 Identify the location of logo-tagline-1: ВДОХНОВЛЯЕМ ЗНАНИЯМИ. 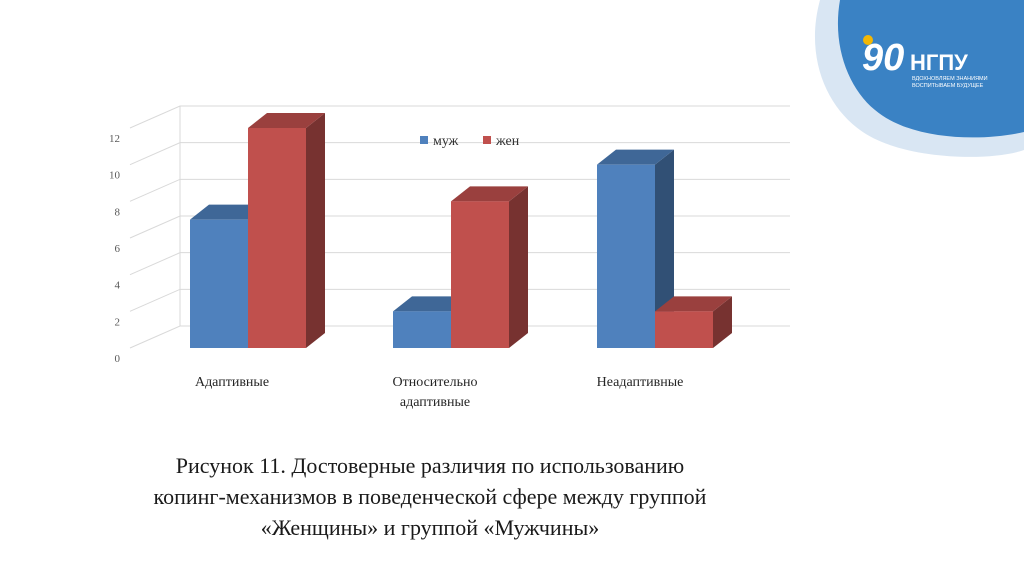
(950, 79).